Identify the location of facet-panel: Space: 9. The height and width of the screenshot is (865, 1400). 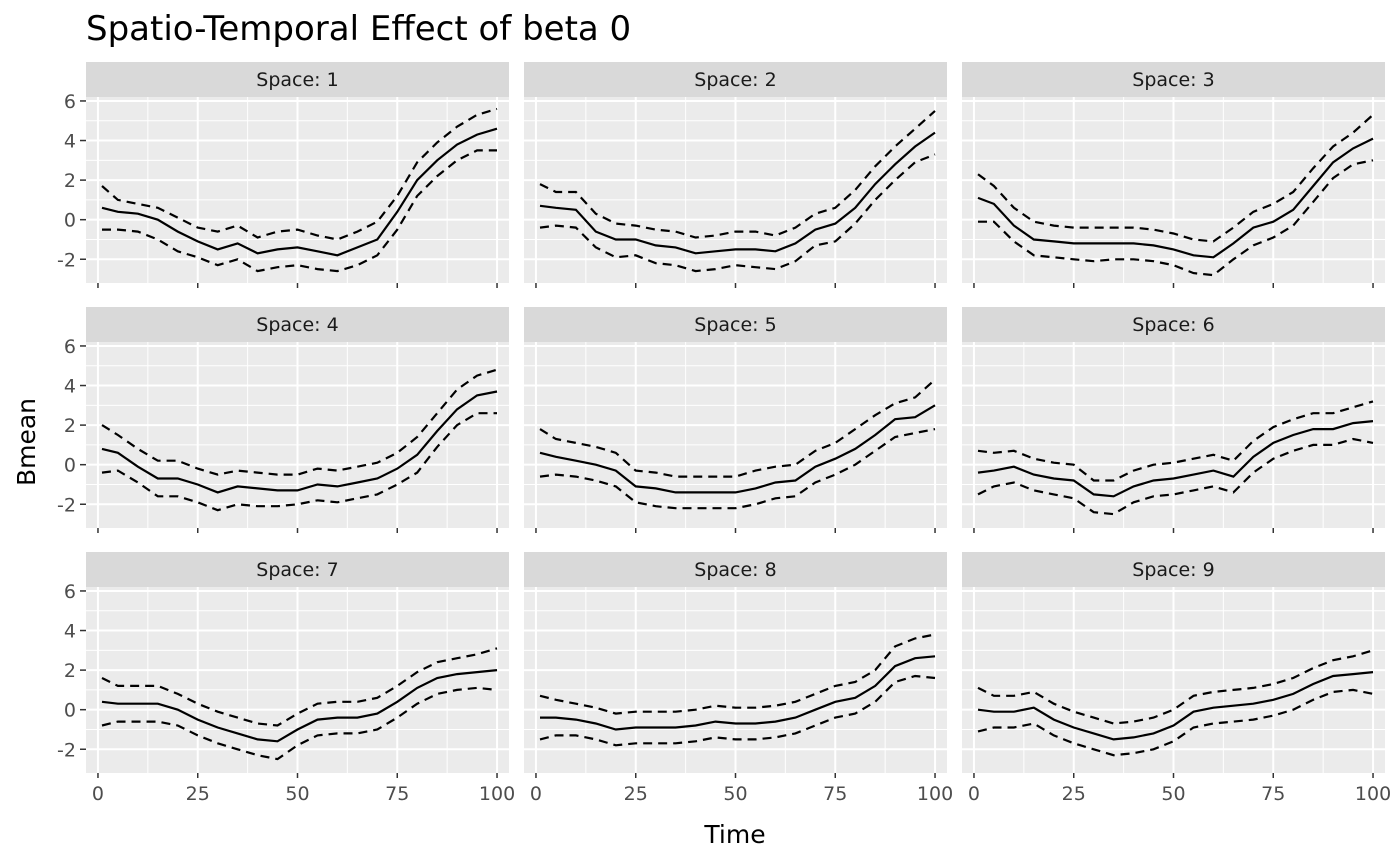
(1173, 662).